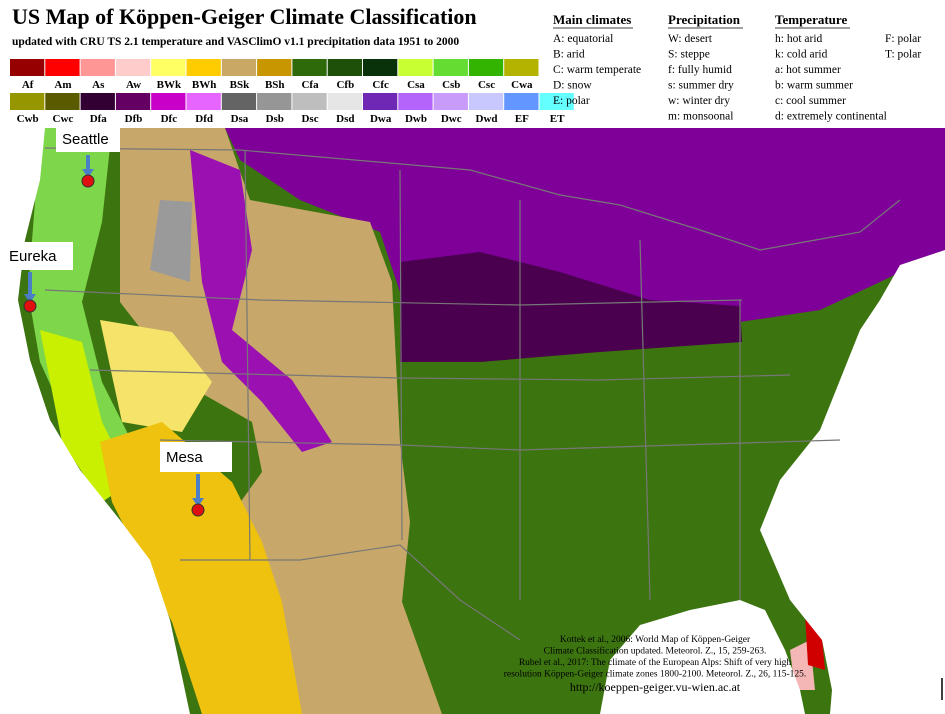 This screenshot has height=714, width=945. Describe the element at coordinates (171, 241) in the screenshot. I see `zone-dsb` at that location.